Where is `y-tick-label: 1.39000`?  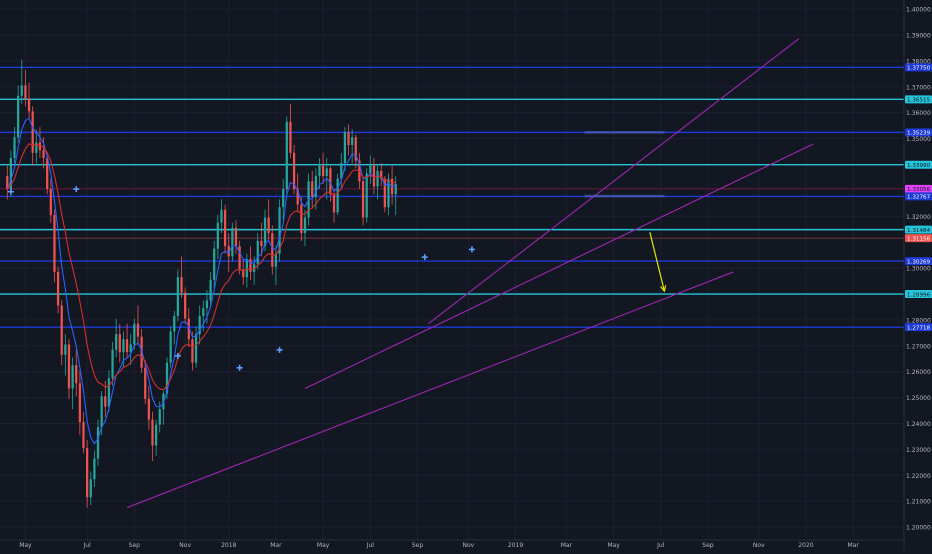 y-tick-label: 1.39000 is located at coordinates (918, 35).